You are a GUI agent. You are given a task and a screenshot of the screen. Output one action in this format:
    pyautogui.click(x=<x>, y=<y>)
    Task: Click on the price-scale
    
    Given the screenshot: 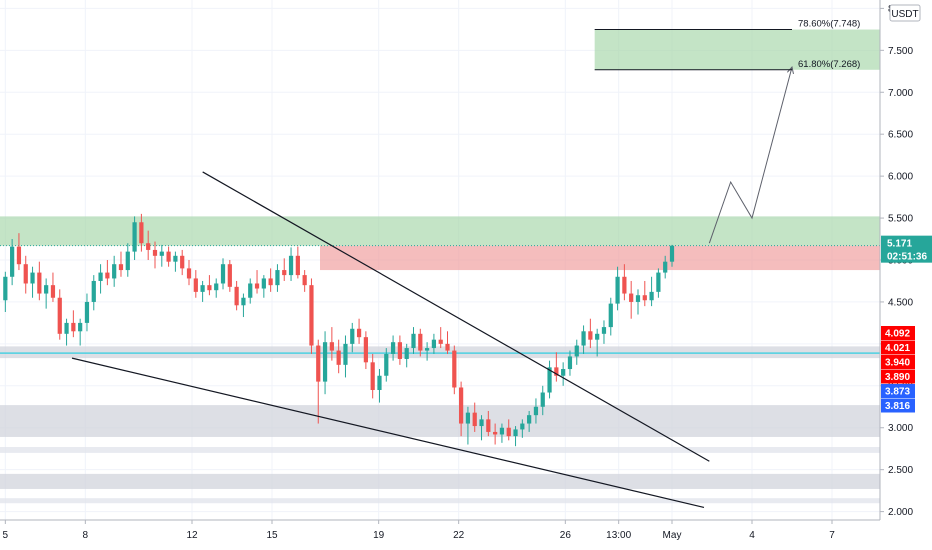 What is the action you would take?
    pyautogui.click(x=906, y=275)
    